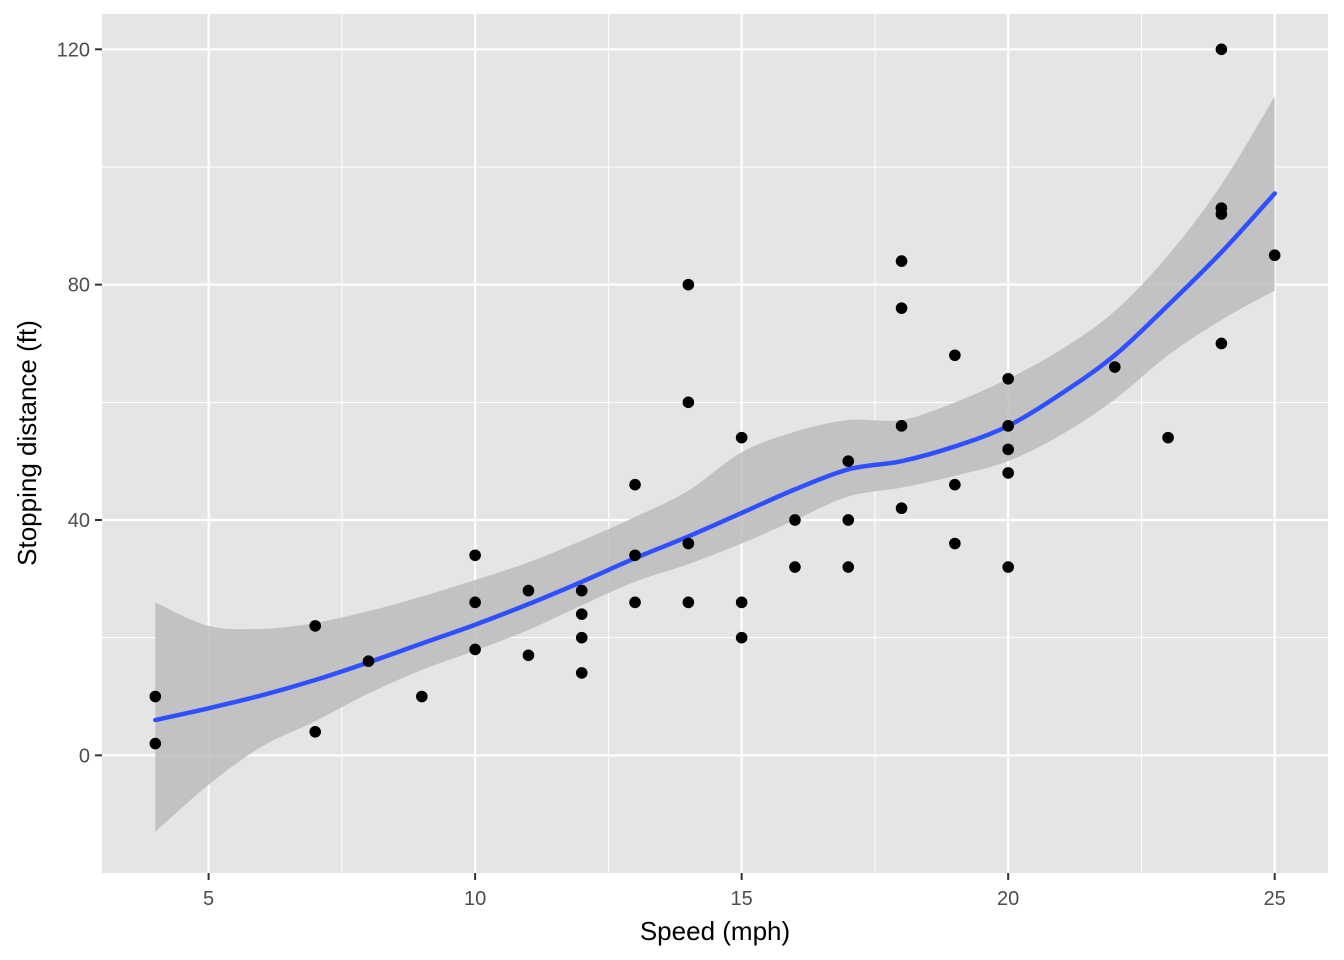 Image resolution: width=1344 pixels, height=960 pixels. Describe the element at coordinates (742, 899) in the screenshot. I see `x-tick-label: 15` at that location.